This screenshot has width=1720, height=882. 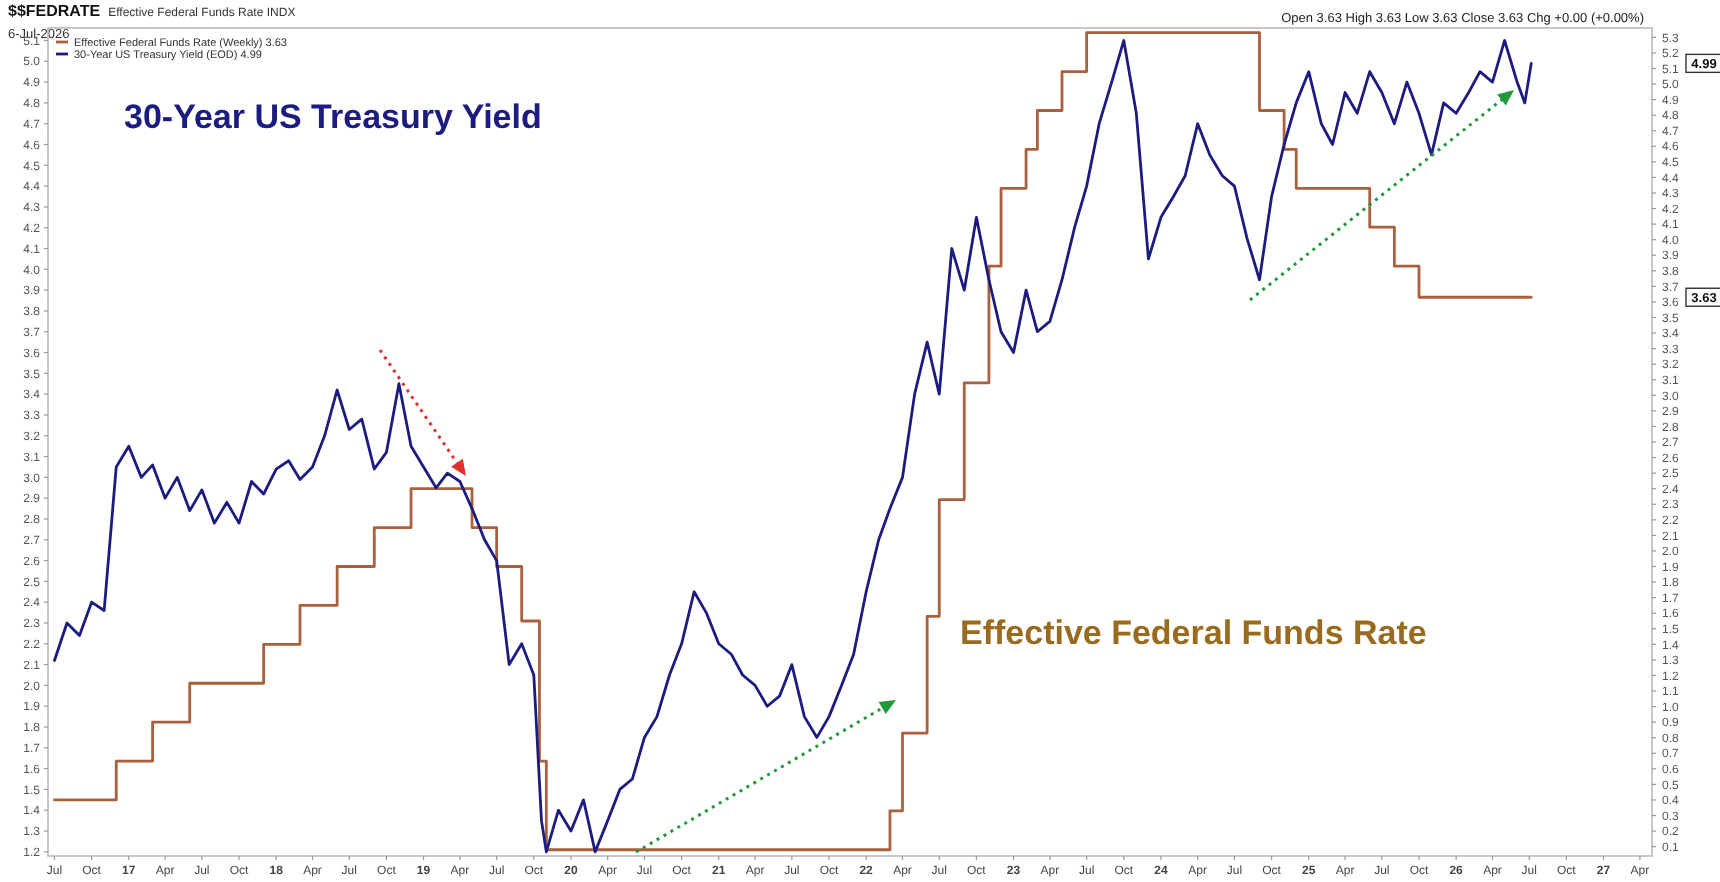 I want to click on chart-title: $$FEDRATE, so click(x=54, y=11).